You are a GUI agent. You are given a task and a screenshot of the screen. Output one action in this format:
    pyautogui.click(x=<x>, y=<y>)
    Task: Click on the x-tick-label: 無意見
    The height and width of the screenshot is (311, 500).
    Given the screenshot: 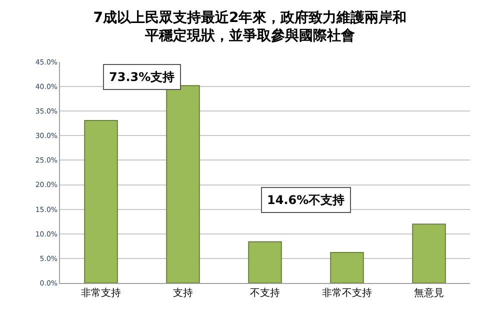 What is the action you would take?
    pyautogui.click(x=429, y=293)
    